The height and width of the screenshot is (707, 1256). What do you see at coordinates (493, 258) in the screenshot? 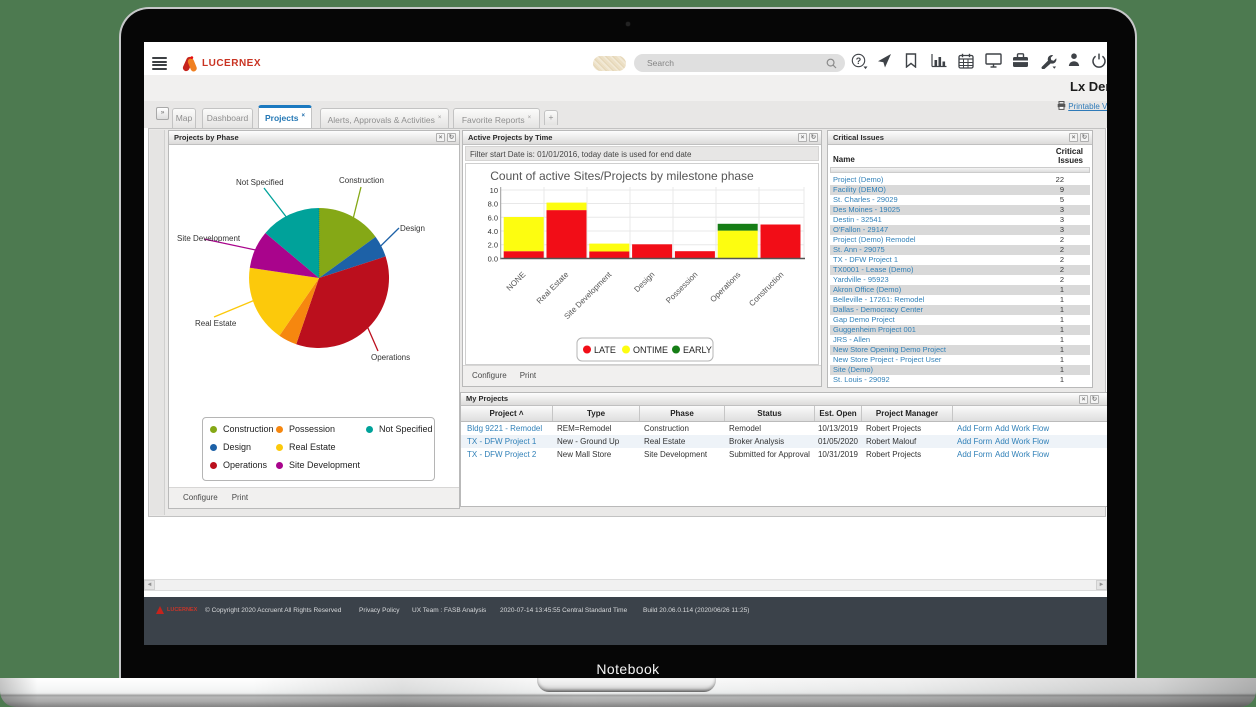
I see `svg-text: 0.0` at bounding box center [493, 258].